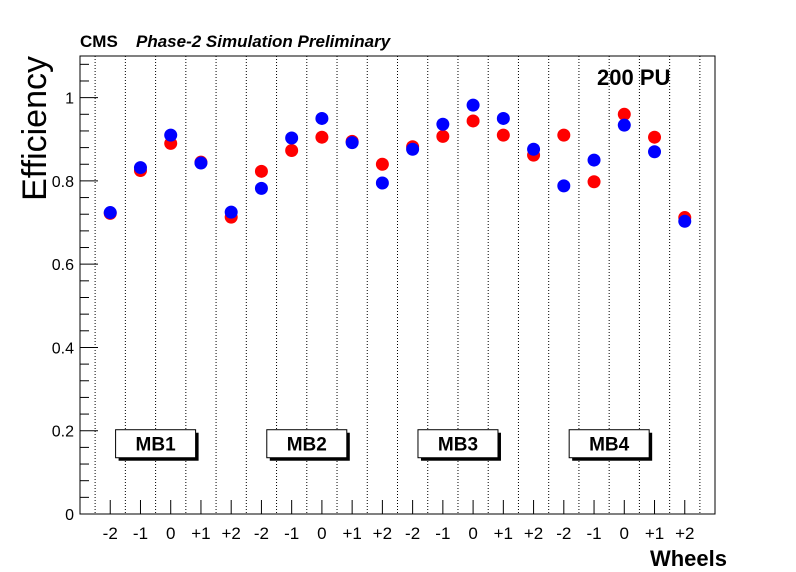  Describe the element at coordinates (75, 293) in the screenshot. I see `y-axis: 0 0.2 0.4 0.6 0.8 1` at that location.